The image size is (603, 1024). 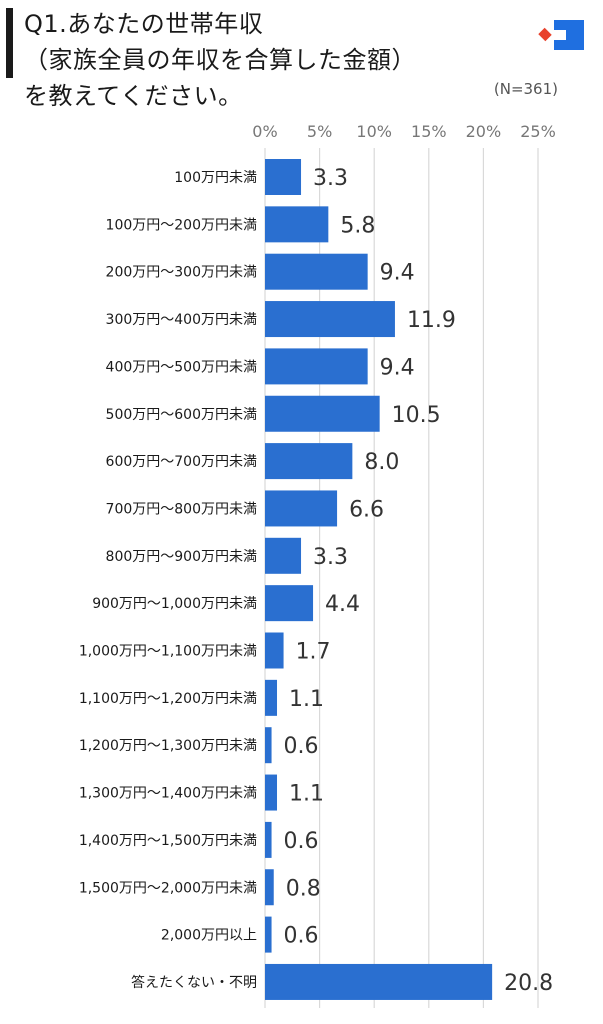 What do you see at coordinates (181, 462) in the screenshot?
I see `category-label: 600万円〜700万円未満` at bounding box center [181, 462].